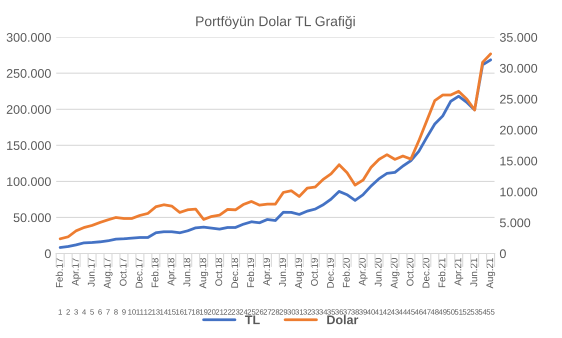  I want to click on x-tick-label: Feb.20, so click(346, 273).